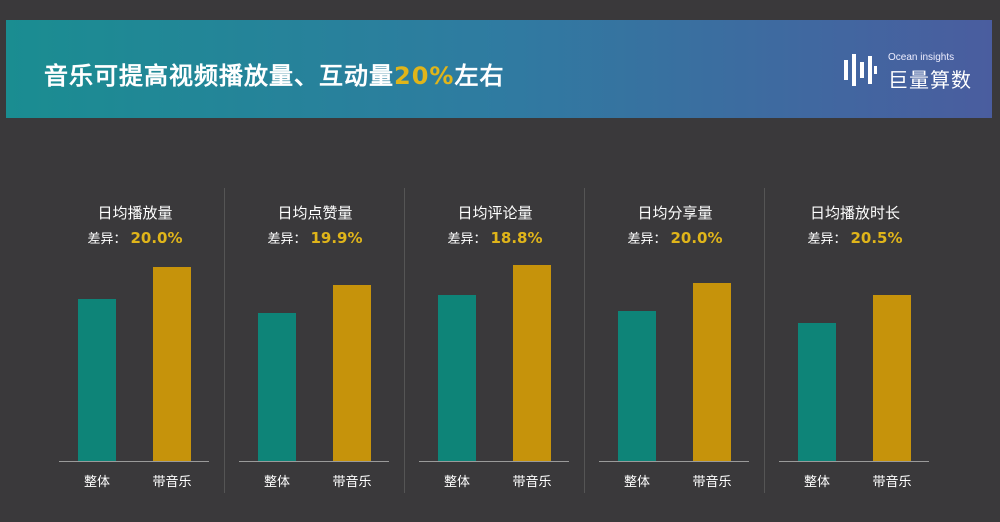 The height and width of the screenshot is (522, 1000). Describe the element at coordinates (135, 213) in the screenshot. I see `chart-title: 日均播放量` at that location.